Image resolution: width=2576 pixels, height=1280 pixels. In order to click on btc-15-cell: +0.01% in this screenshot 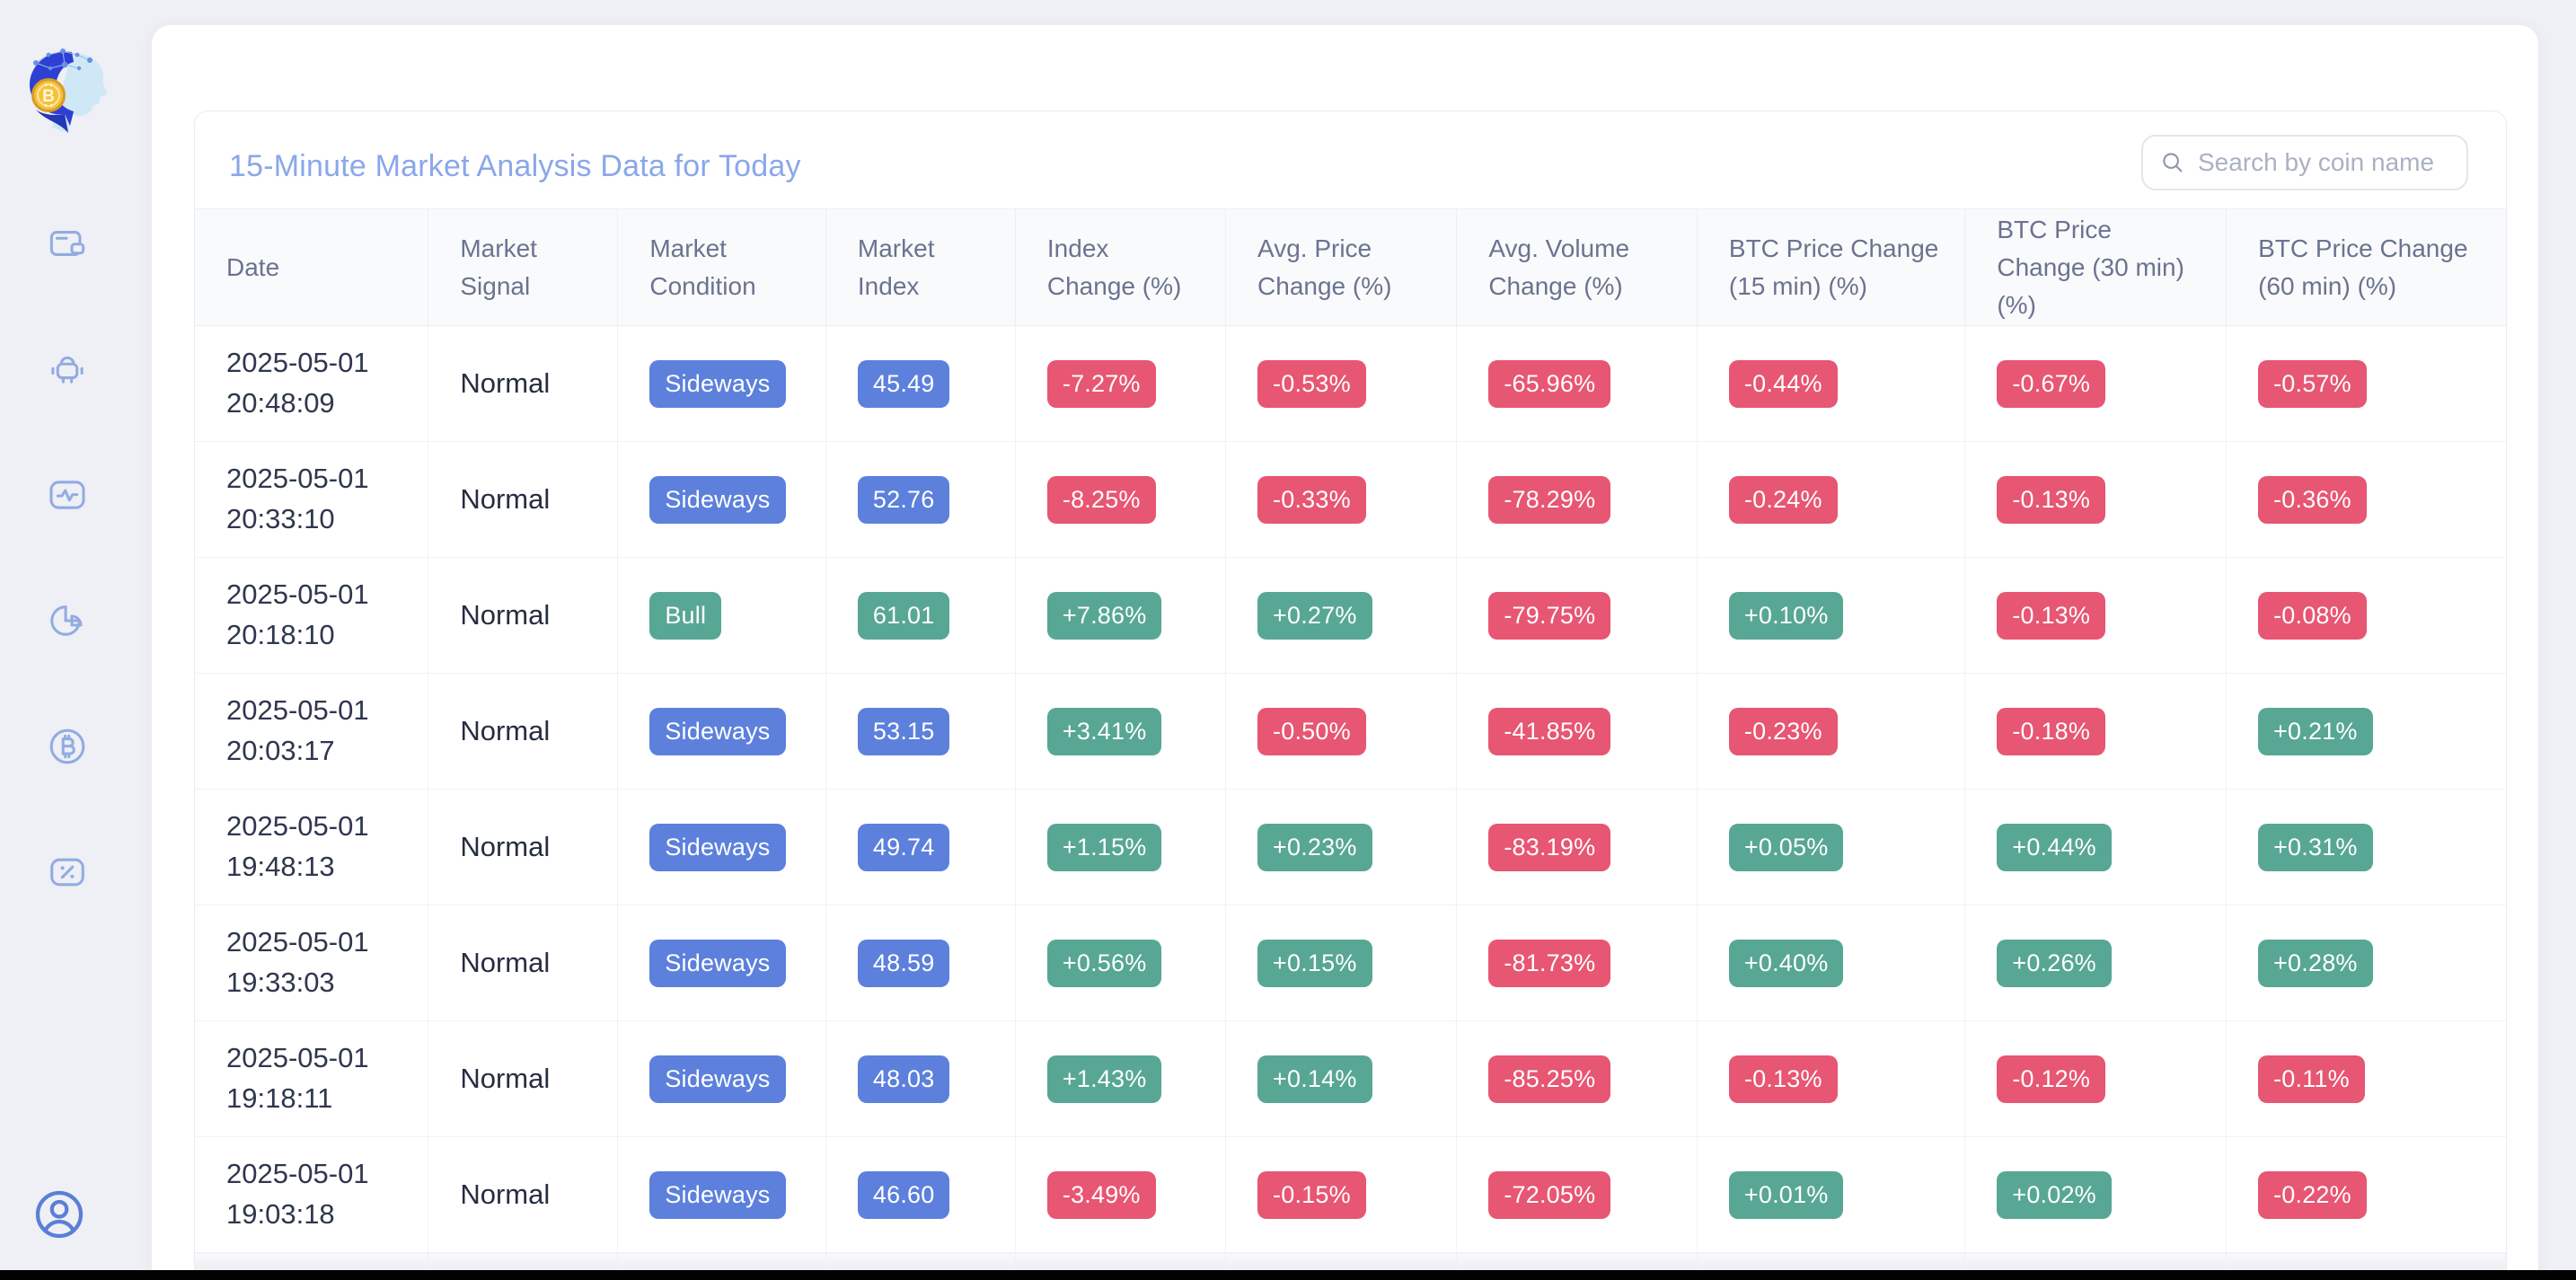, I will do `click(1831, 1194)`.